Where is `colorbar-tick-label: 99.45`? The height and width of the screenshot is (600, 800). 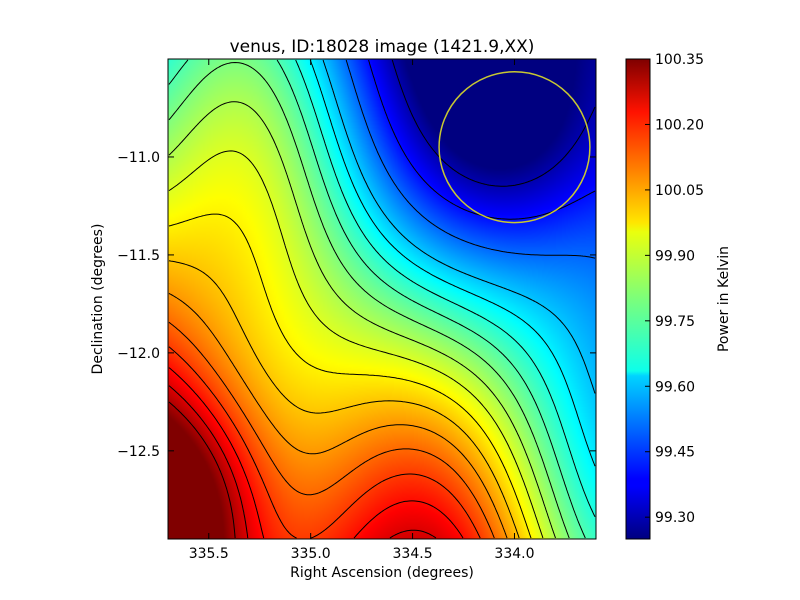
colorbar-tick-label: 99.45 is located at coordinates (675, 453).